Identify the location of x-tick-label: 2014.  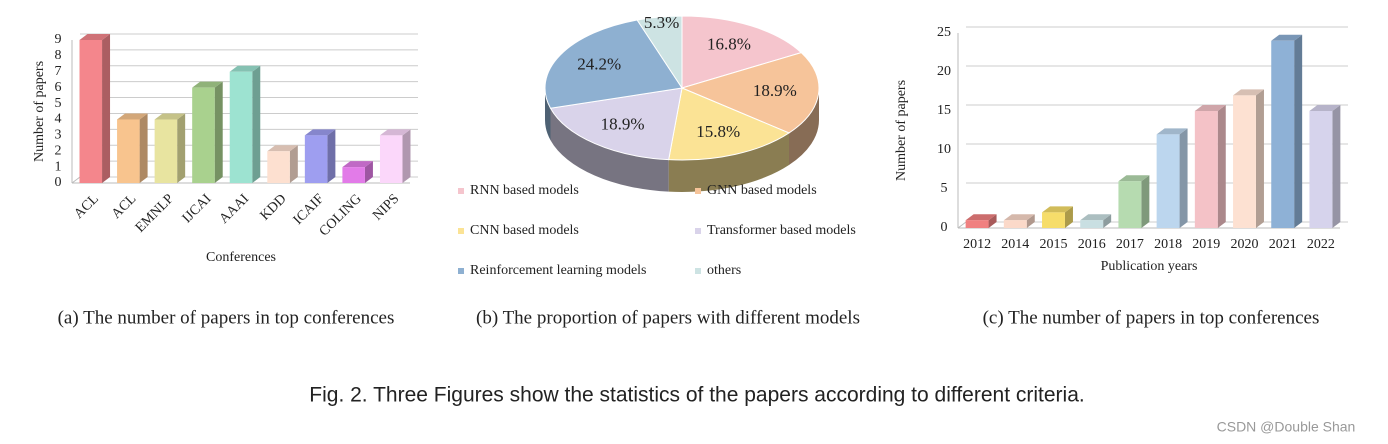
(1015, 244).